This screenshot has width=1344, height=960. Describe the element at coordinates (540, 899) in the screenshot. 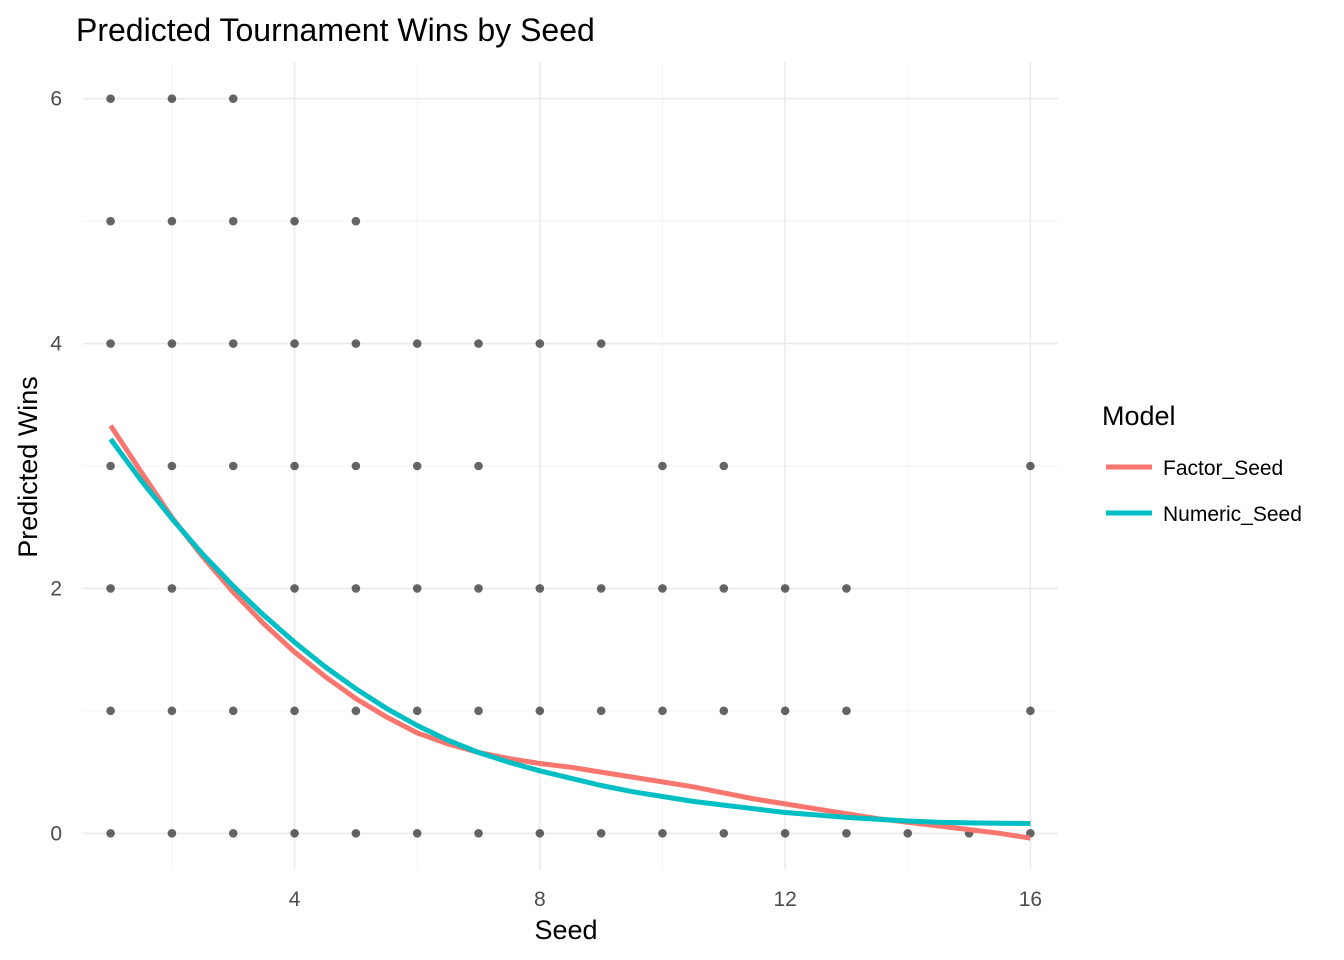

I see `x-tick-label: 8` at that location.